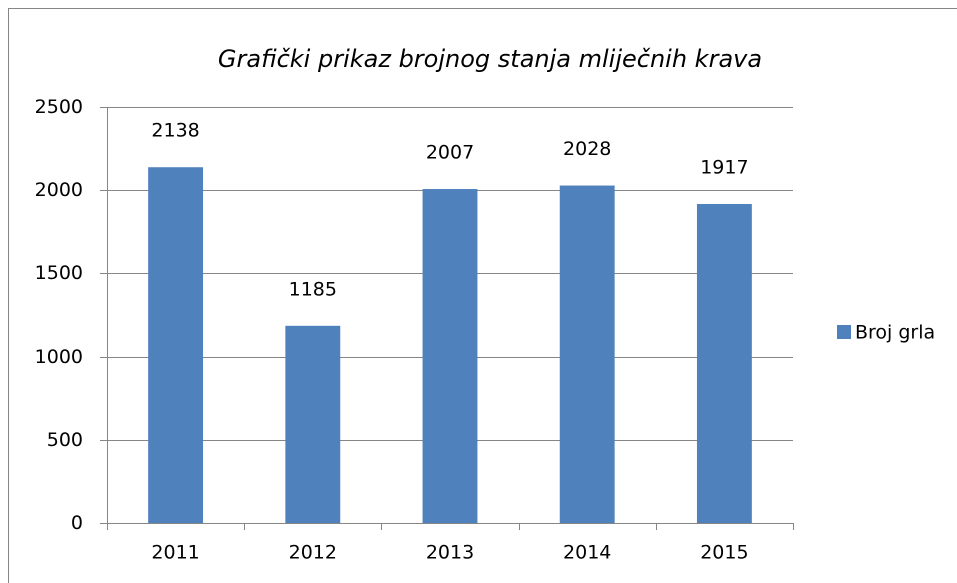 This screenshot has height=583, width=957. Describe the element at coordinates (77, 523) in the screenshot. I see `y-tick-label: 0` at that location.